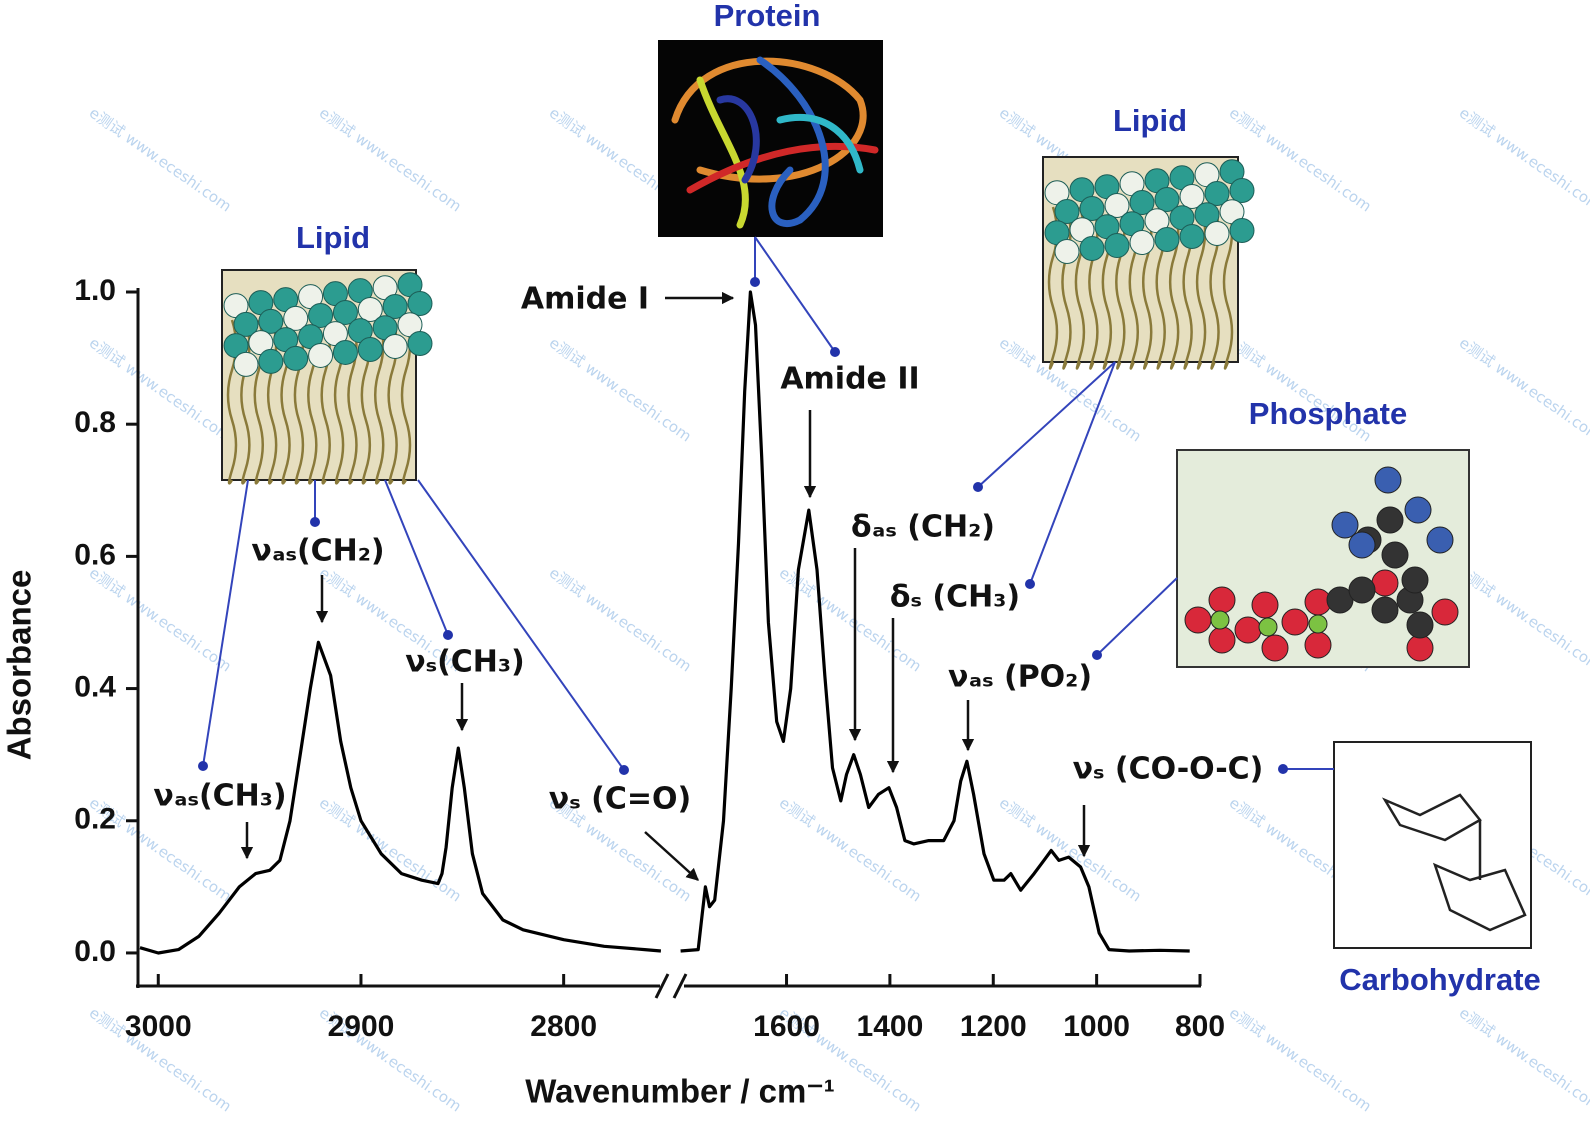 The width and height of the screenshot is (1590, 1126). Describe the element at coordinates (361, 1026) in the screenshot. I see `x-tick-label: 2900` at that location.